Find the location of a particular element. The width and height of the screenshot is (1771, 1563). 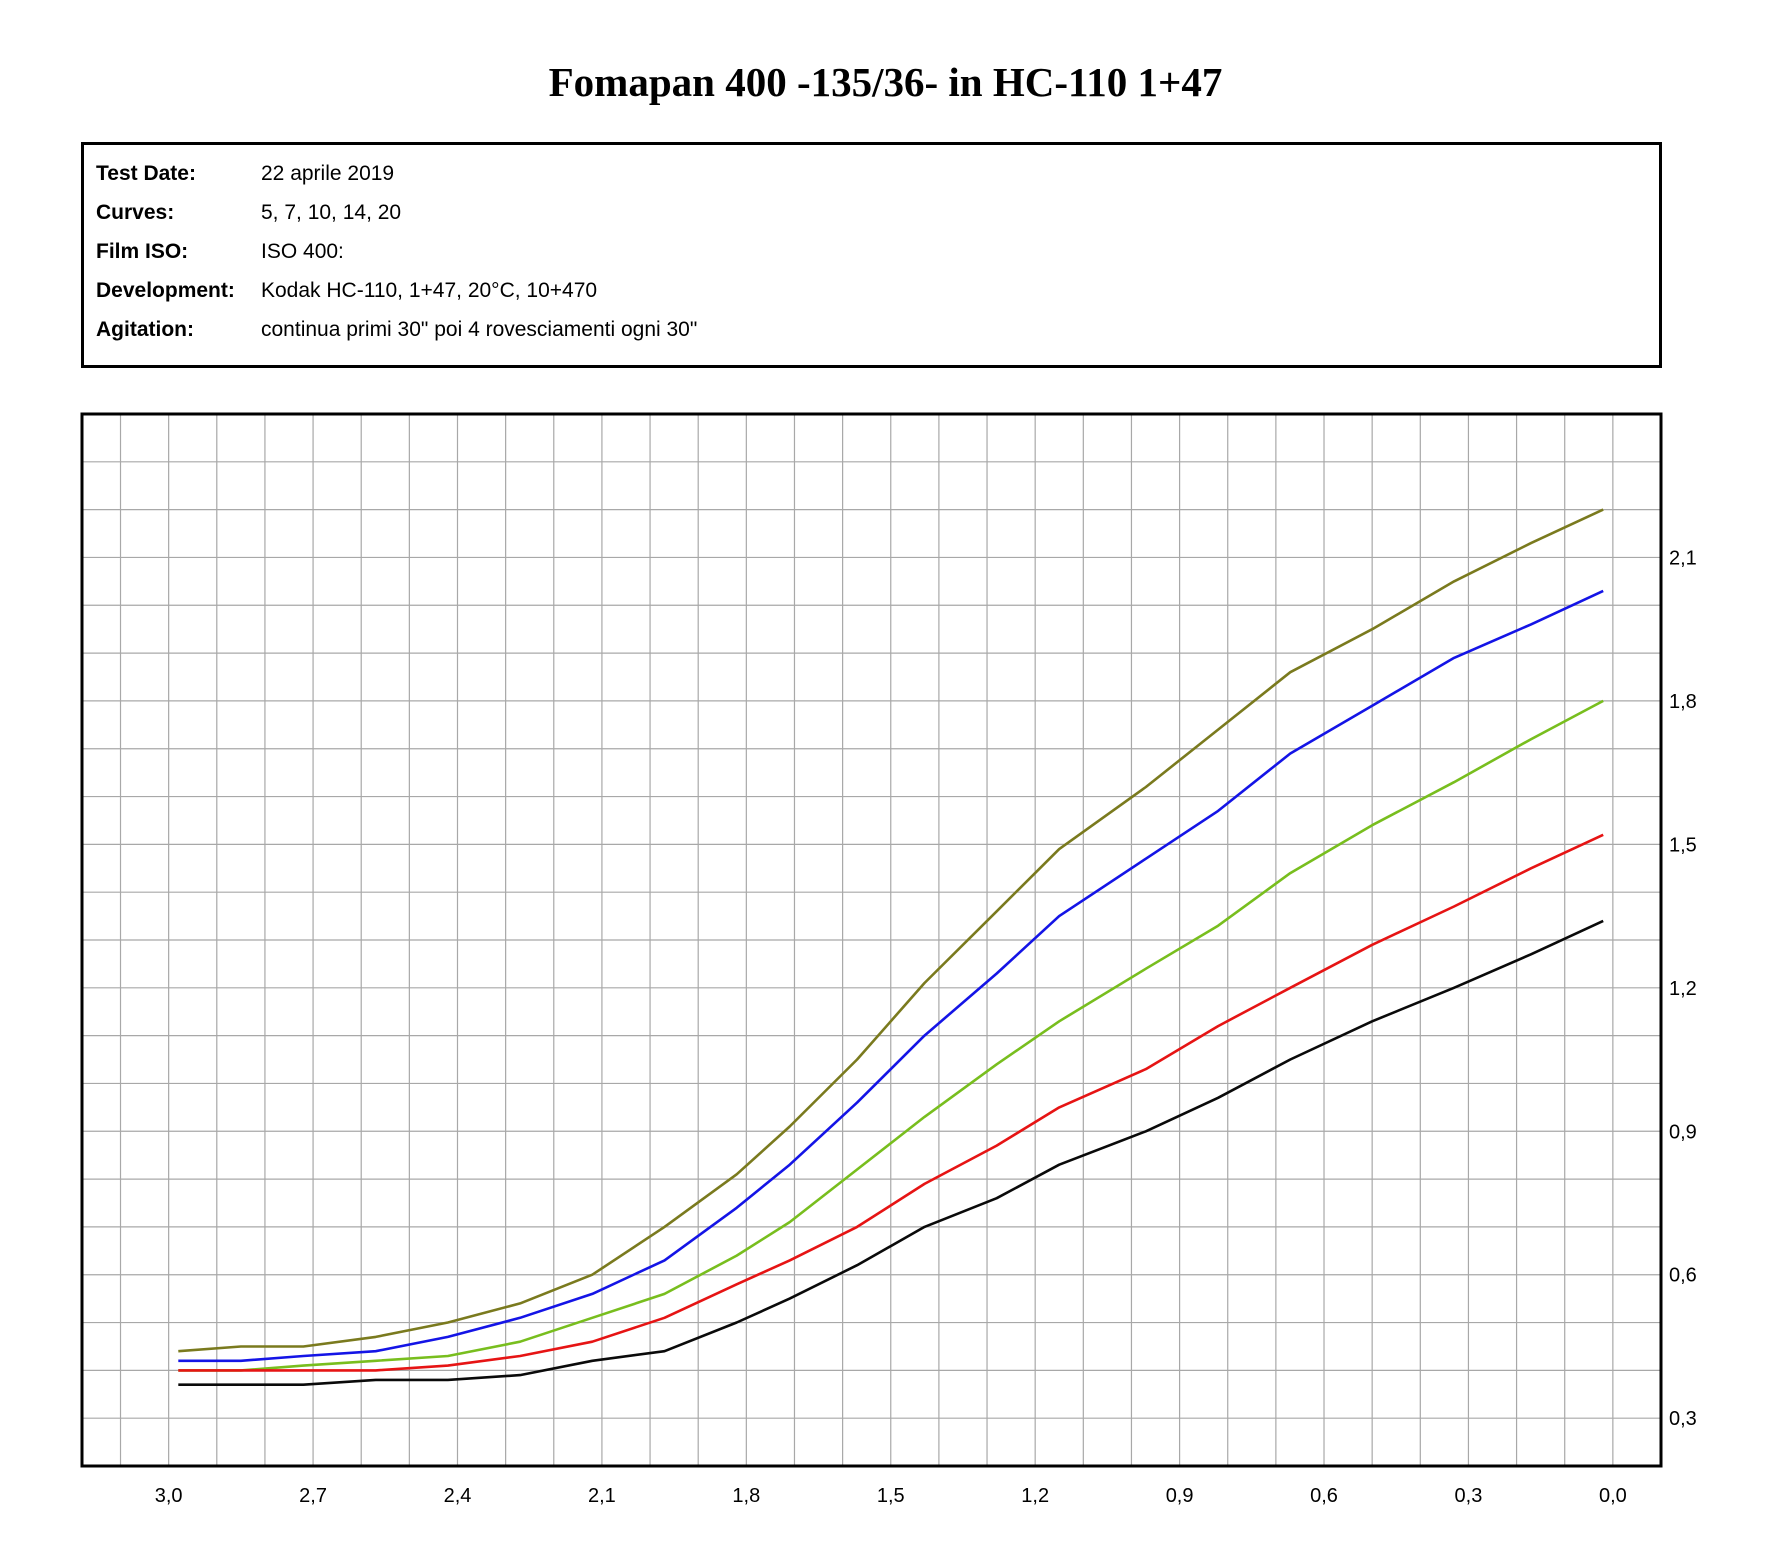

info-label: Agitation: is located at coordinates (145, 329).